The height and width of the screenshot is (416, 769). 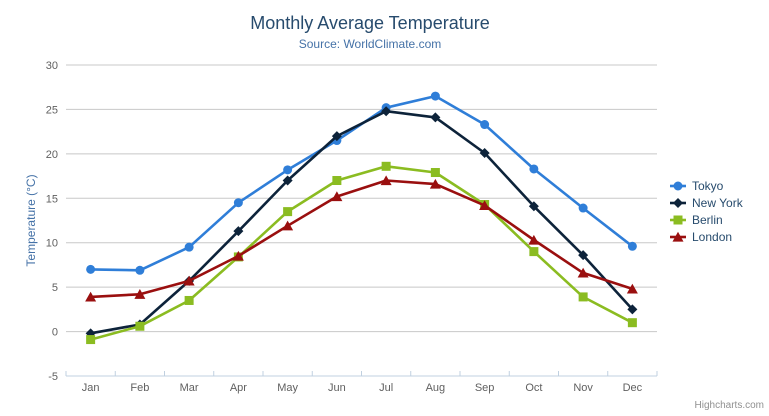 What do you see at coordinates (583, 388) in the screenshot?
I see `x-axis-label: Nov` at bounding box center [583, 388].